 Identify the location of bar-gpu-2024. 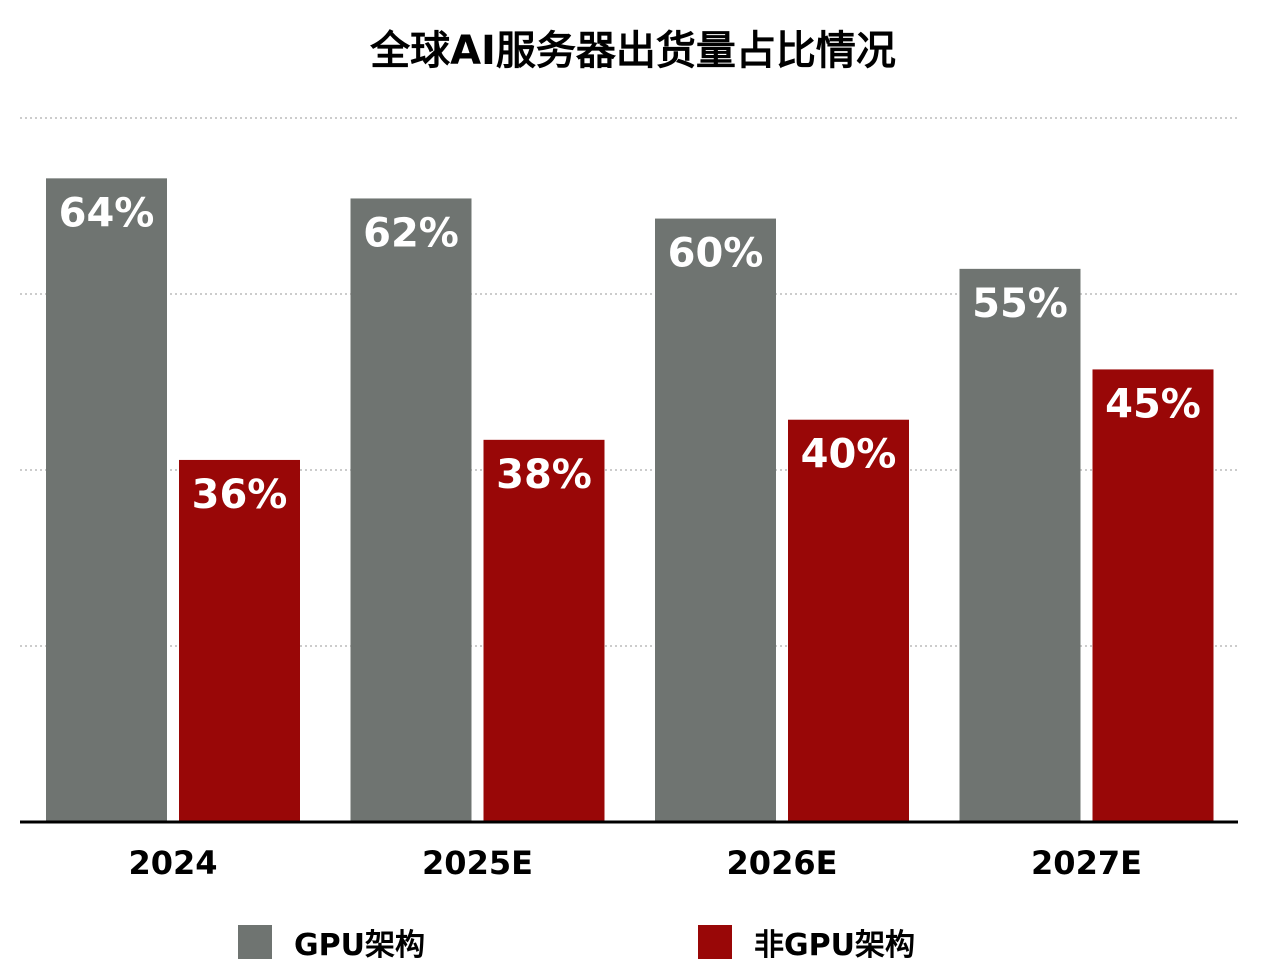
(106, 500).